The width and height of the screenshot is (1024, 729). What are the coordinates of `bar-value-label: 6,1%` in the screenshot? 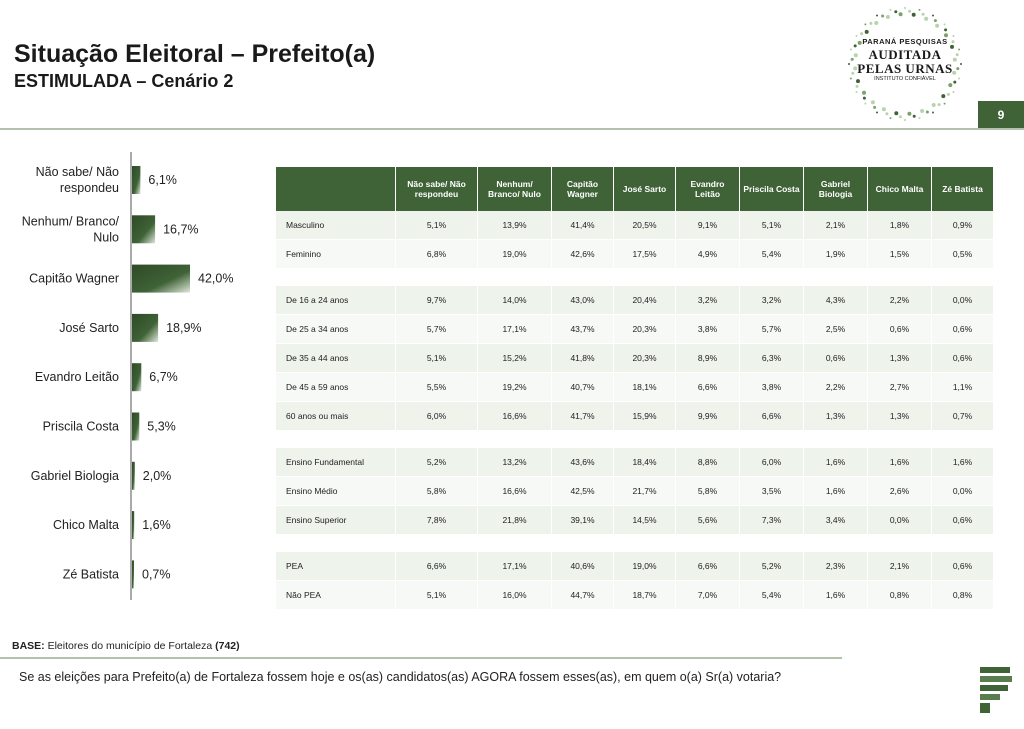 It's located at (162, 180).